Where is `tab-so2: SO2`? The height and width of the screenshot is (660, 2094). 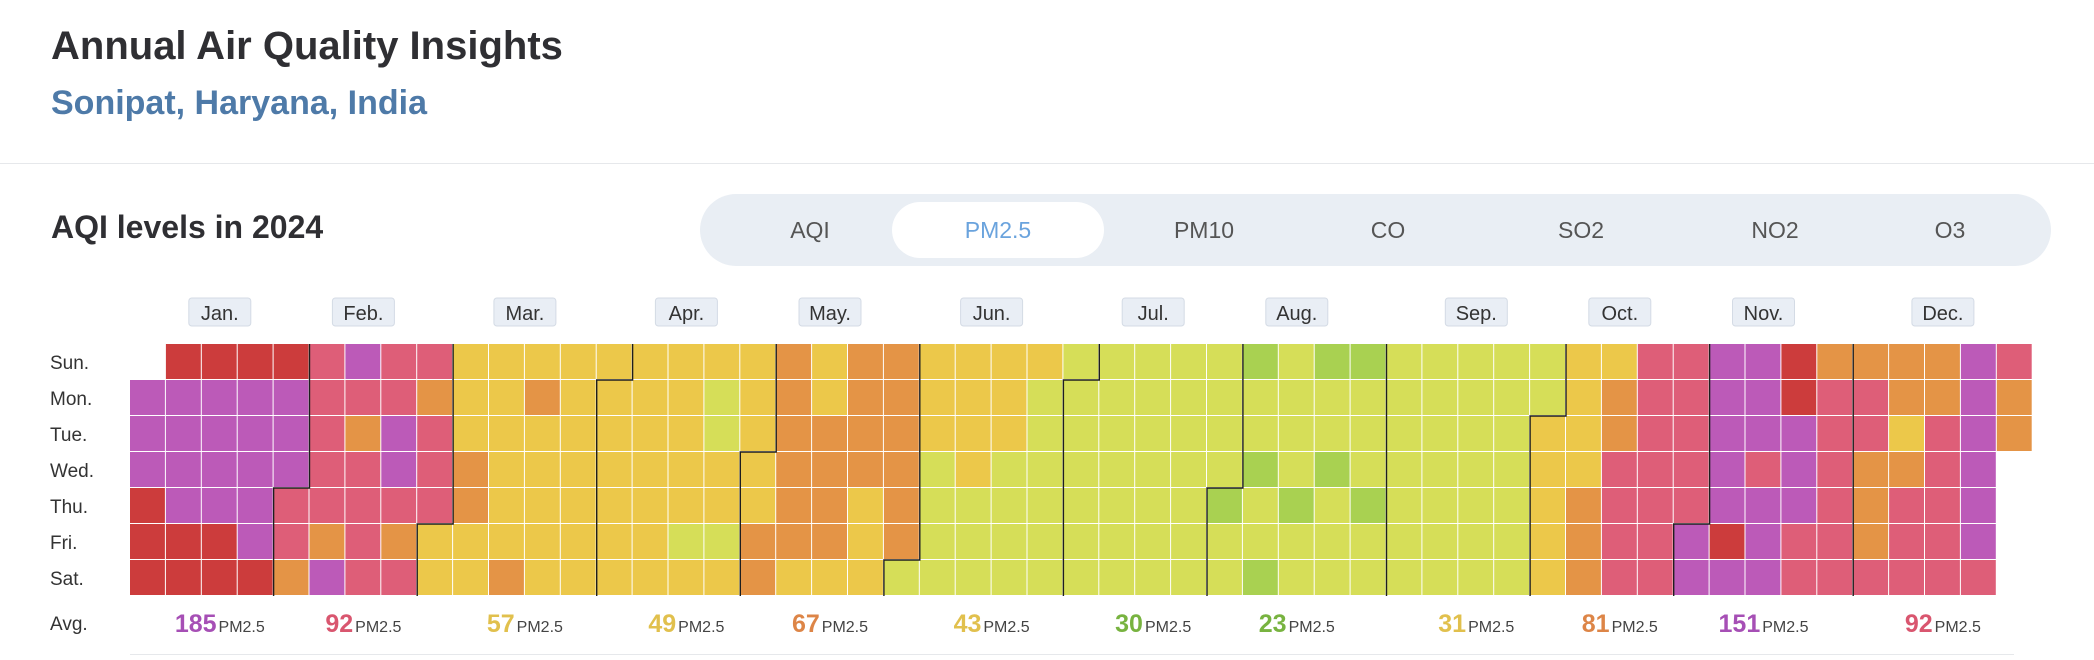
tab-so2: SO2 is located at coordinates (1581, 230).